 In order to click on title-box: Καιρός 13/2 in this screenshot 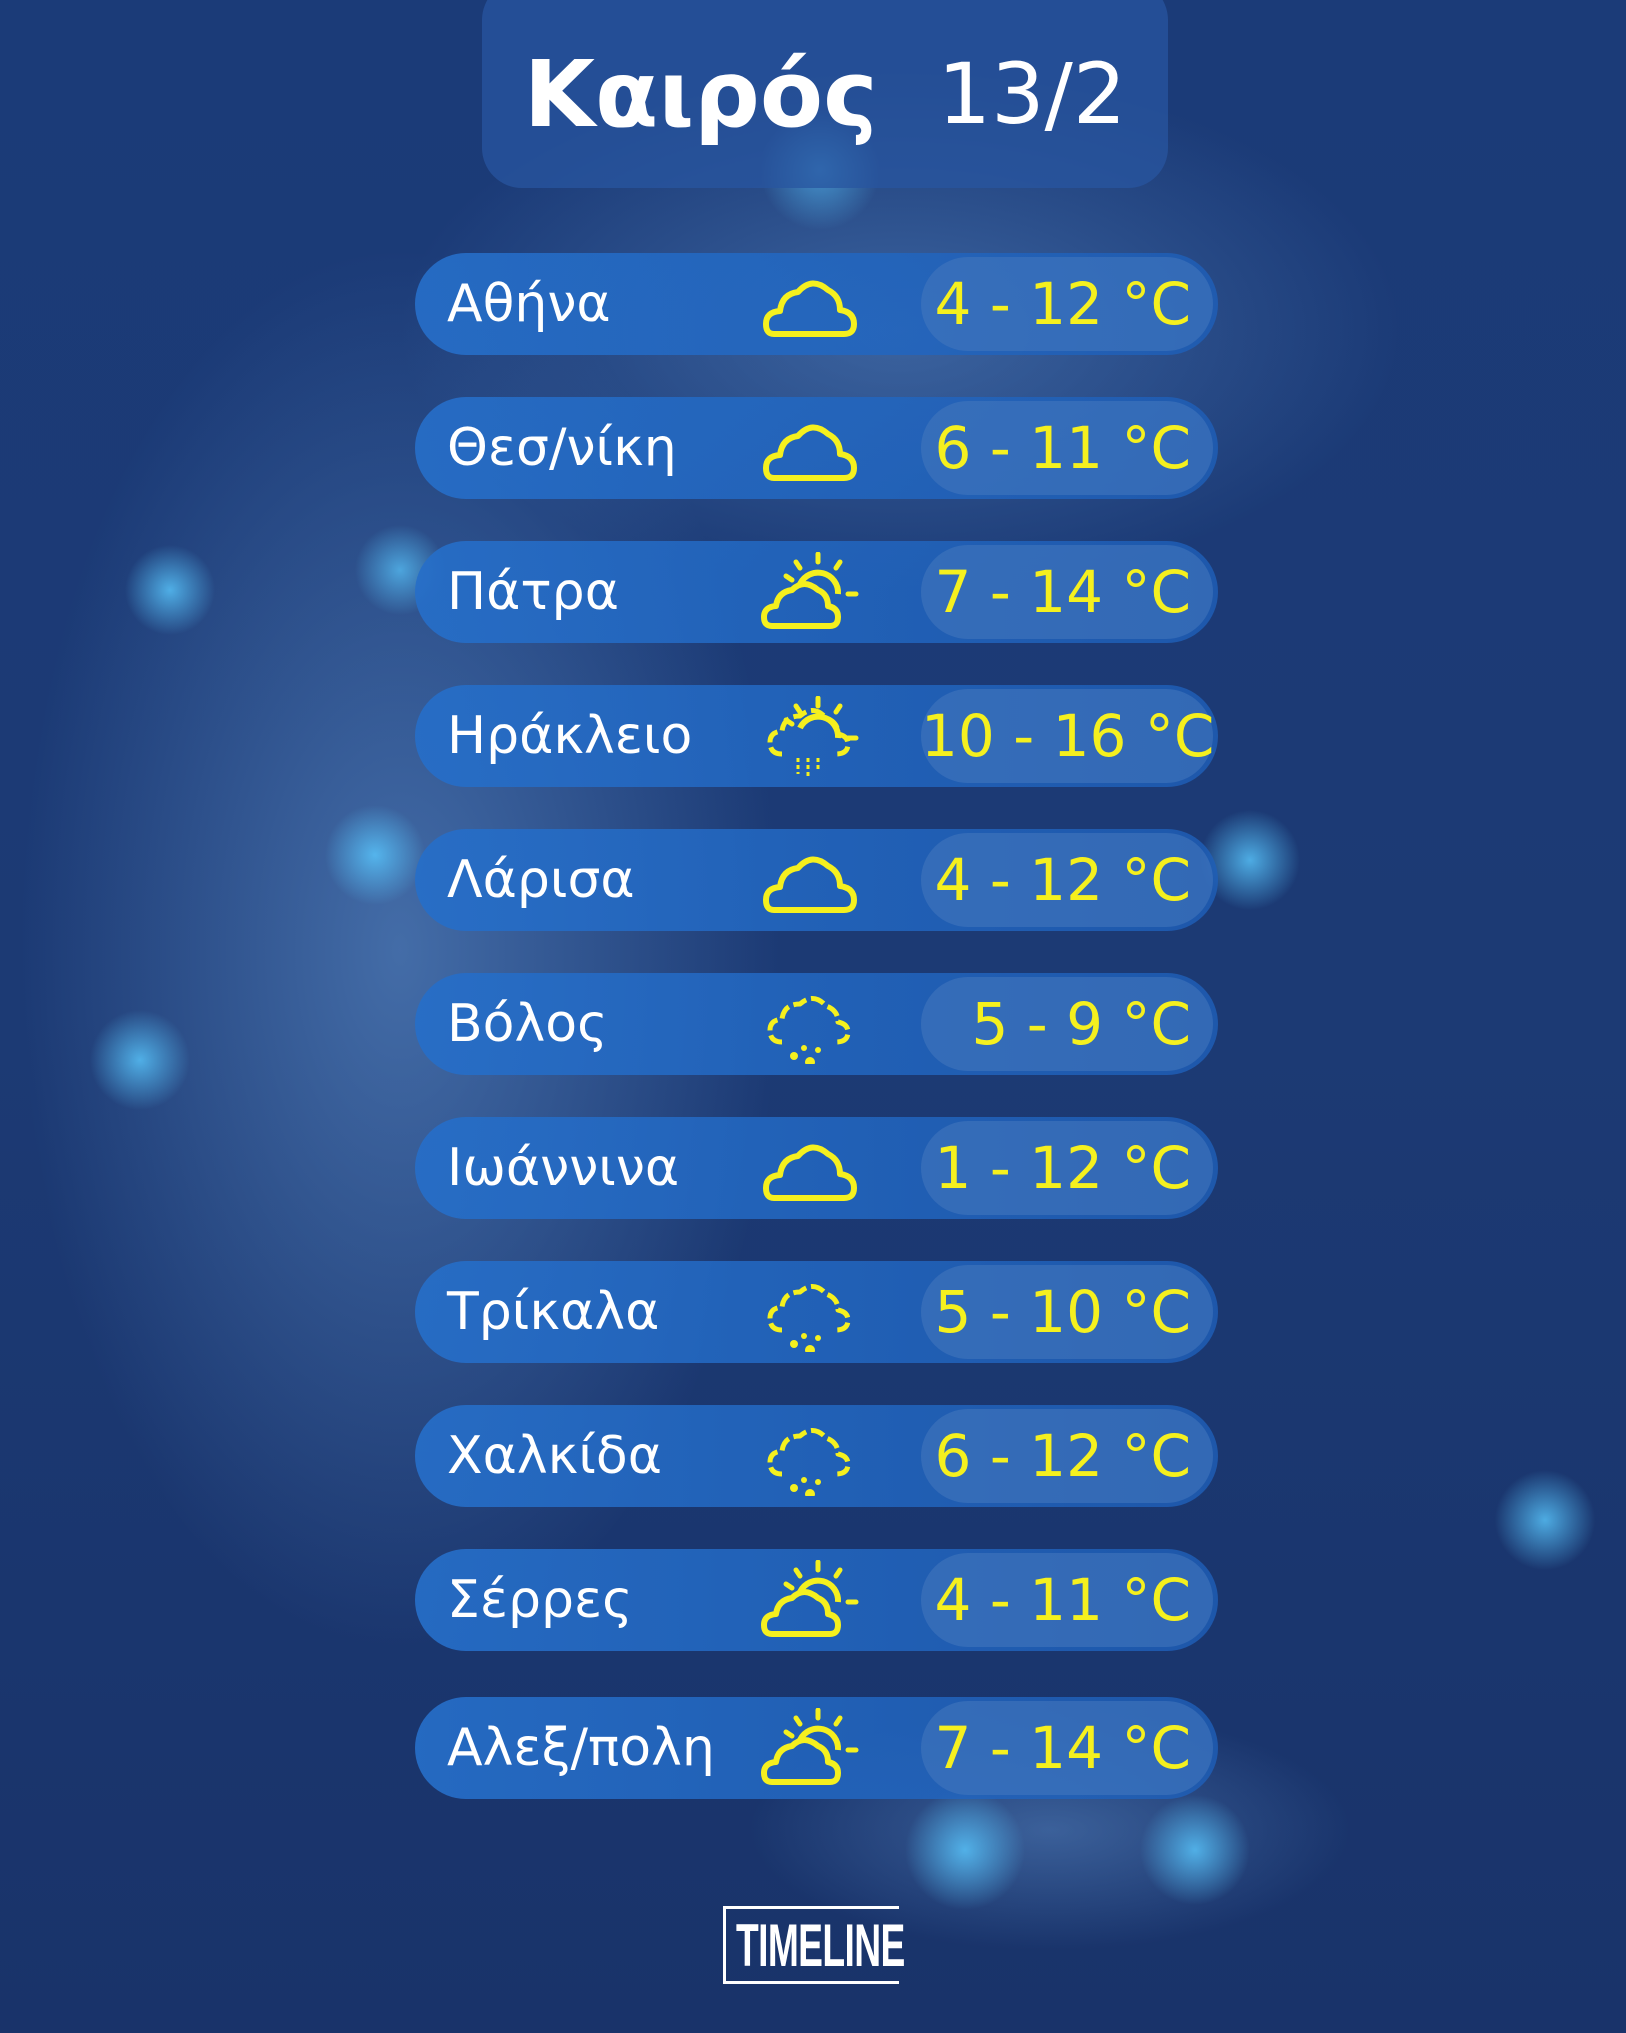, I will do `click(825, 94)`.